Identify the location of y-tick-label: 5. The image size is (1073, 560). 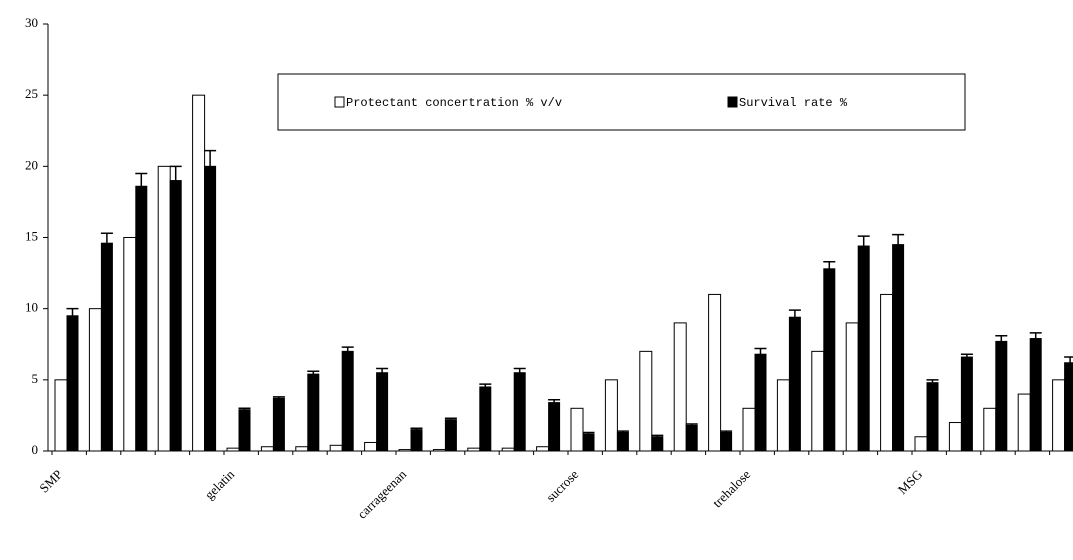
(35, 378).